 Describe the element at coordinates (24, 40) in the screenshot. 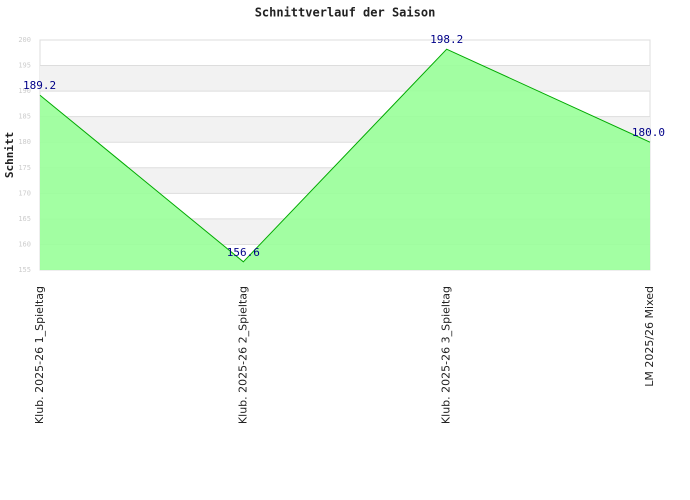

I see `y-tick-label: 200` at that location.